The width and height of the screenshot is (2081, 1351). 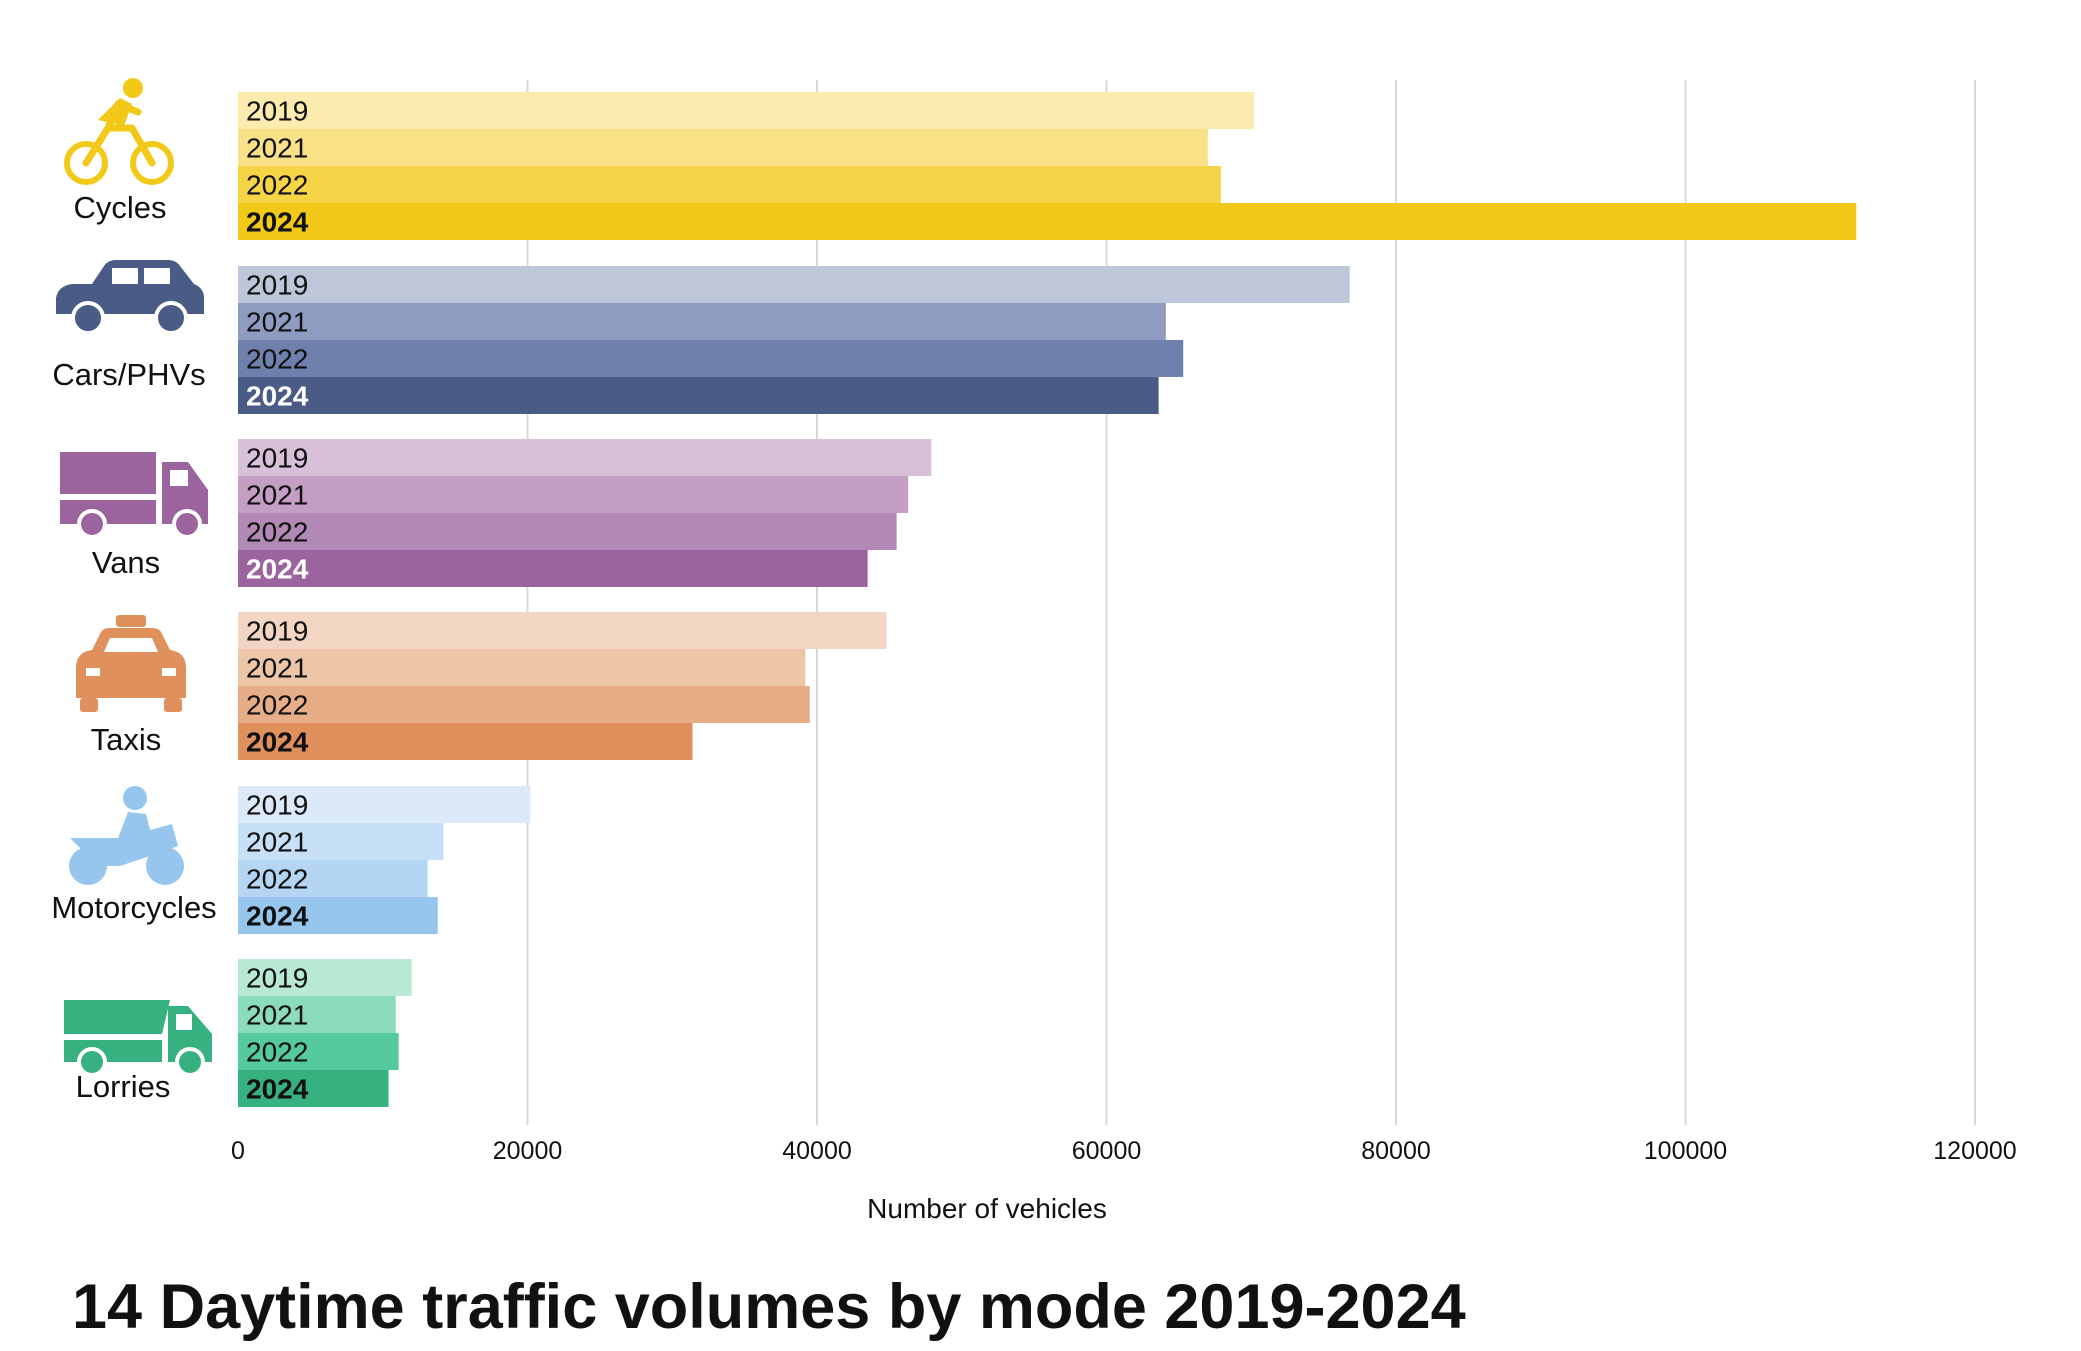 I want to click on bar-taxis-2024, so click(x=465, y=741).